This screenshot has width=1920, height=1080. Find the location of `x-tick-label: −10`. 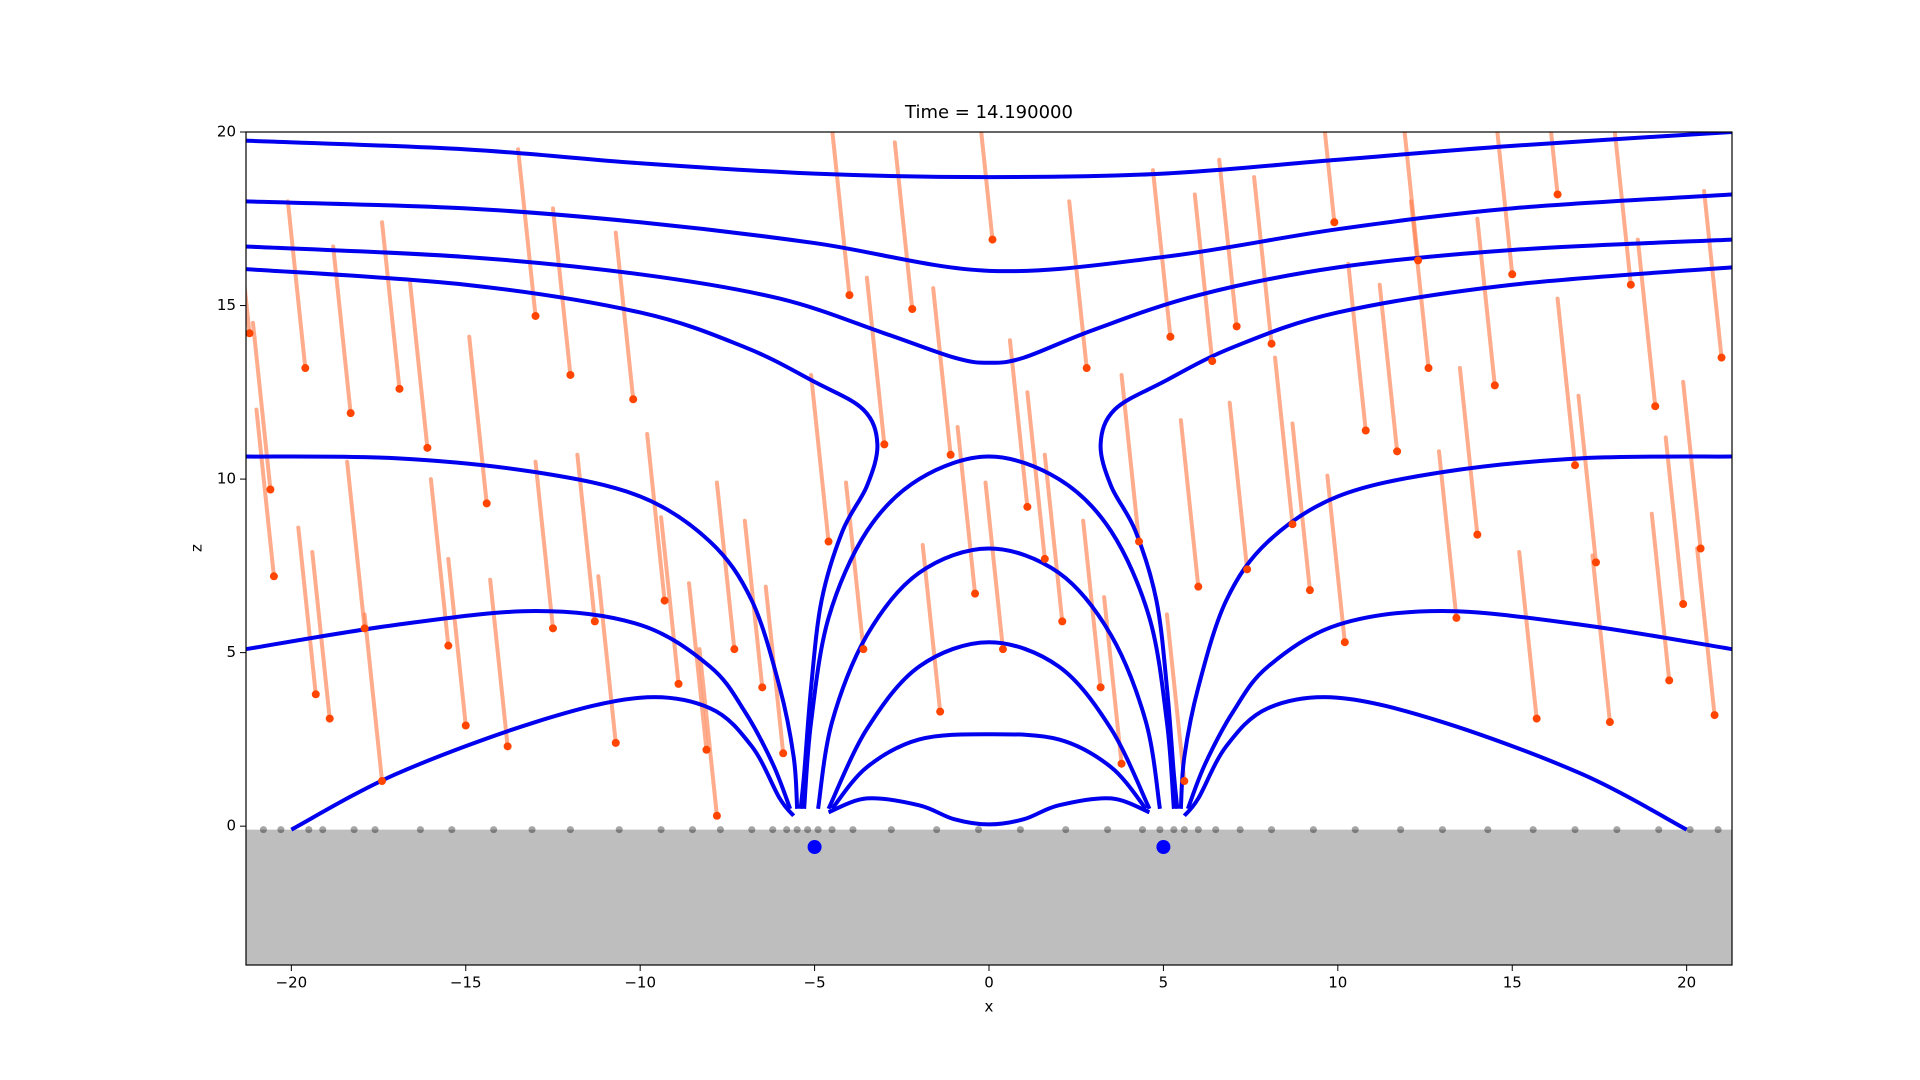

x-tick-label: −10 is located at coordinates (640, 983).